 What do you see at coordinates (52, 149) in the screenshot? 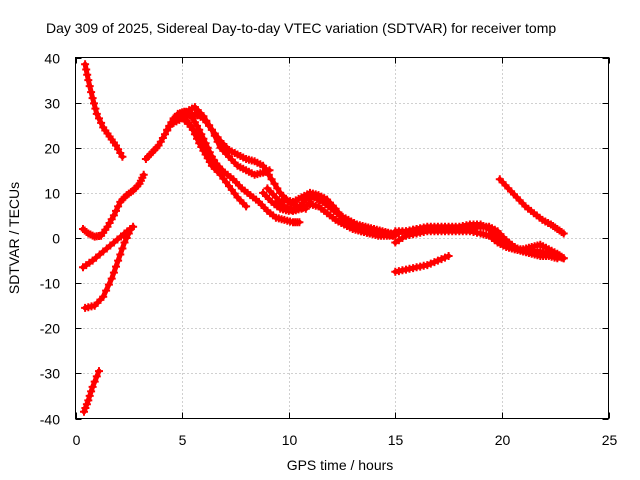
I see `y-tick-label: 20` at bounding box center [52, 149].